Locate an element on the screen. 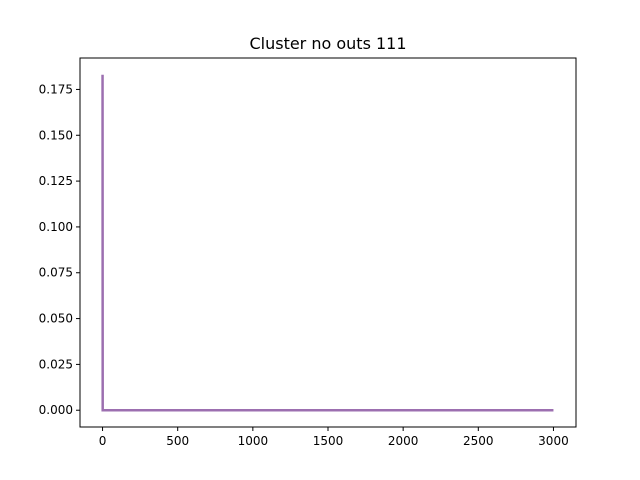 The image size is (640, 480). y-tick-label: 0.150 is located at coordinates (56, 135).